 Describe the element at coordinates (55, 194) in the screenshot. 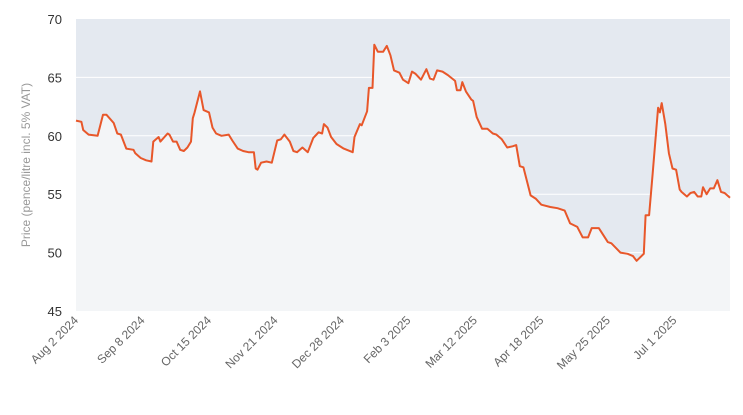

I see `y-tick-label: 55` at that location.